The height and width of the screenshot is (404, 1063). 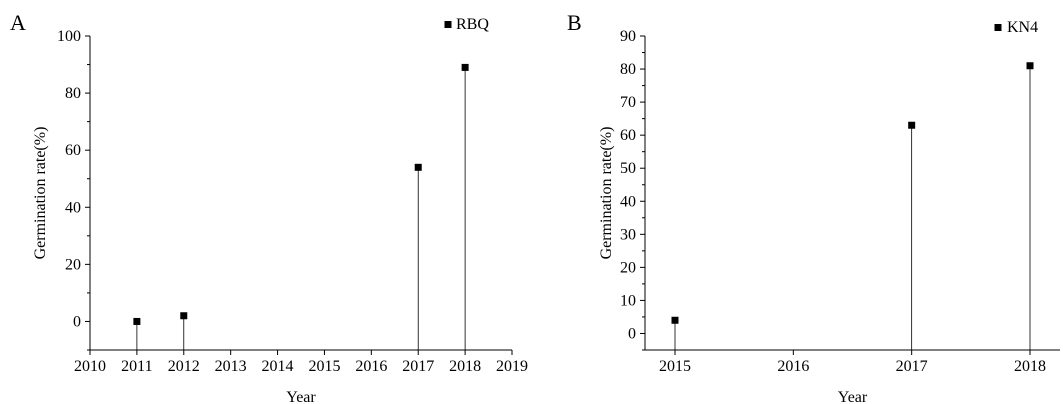 What do you see at coordinates (18, 22) in the screenshot?
I see `panel-label: A` at bounding box center [18, 22].